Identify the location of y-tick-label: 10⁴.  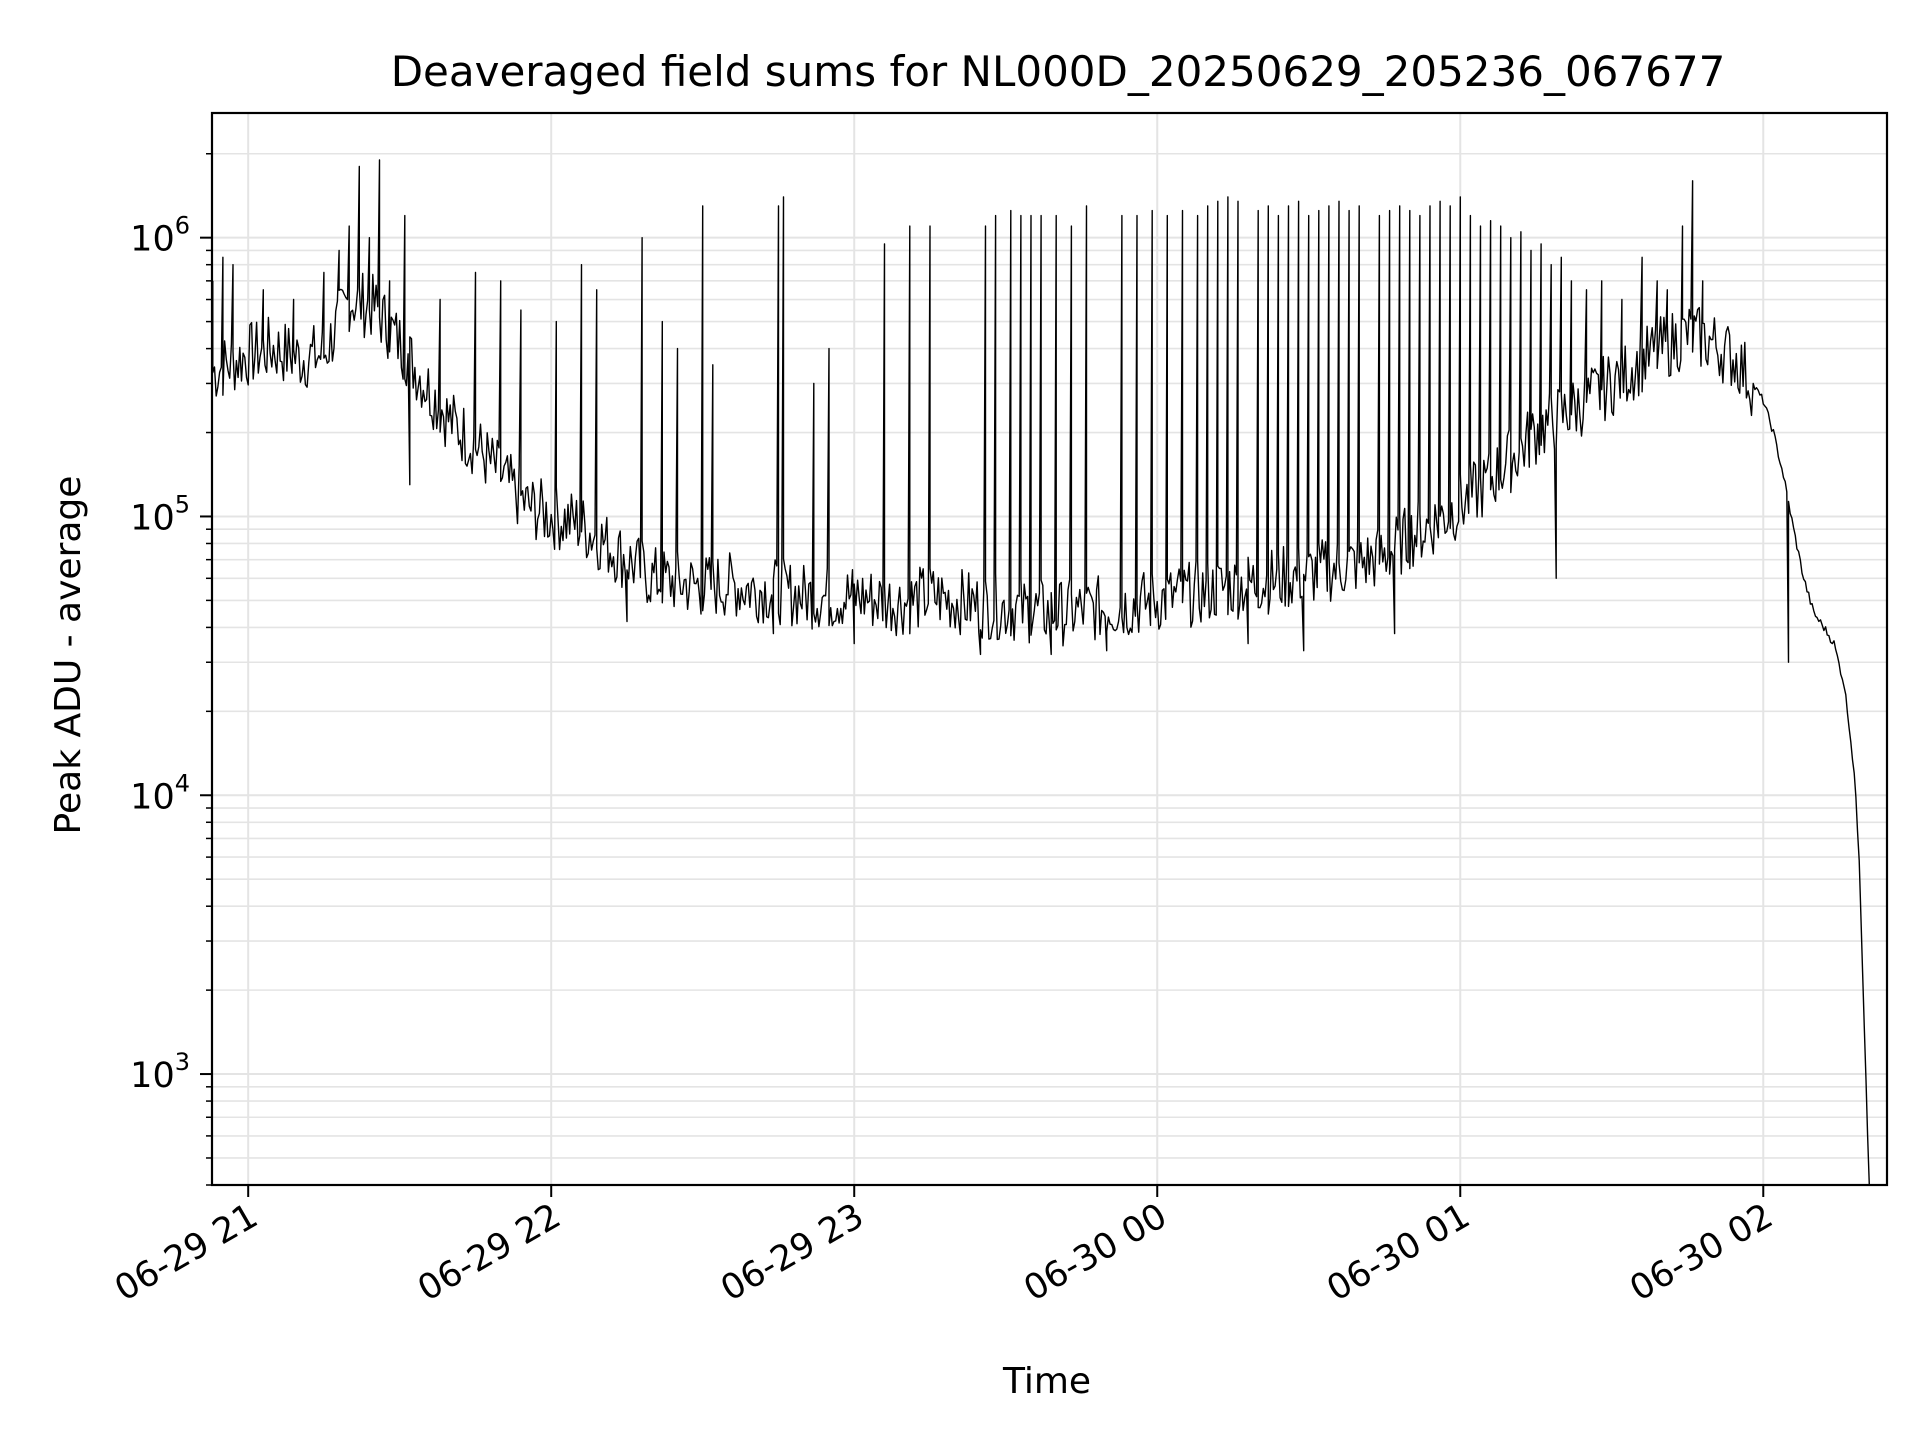
(160, 793).